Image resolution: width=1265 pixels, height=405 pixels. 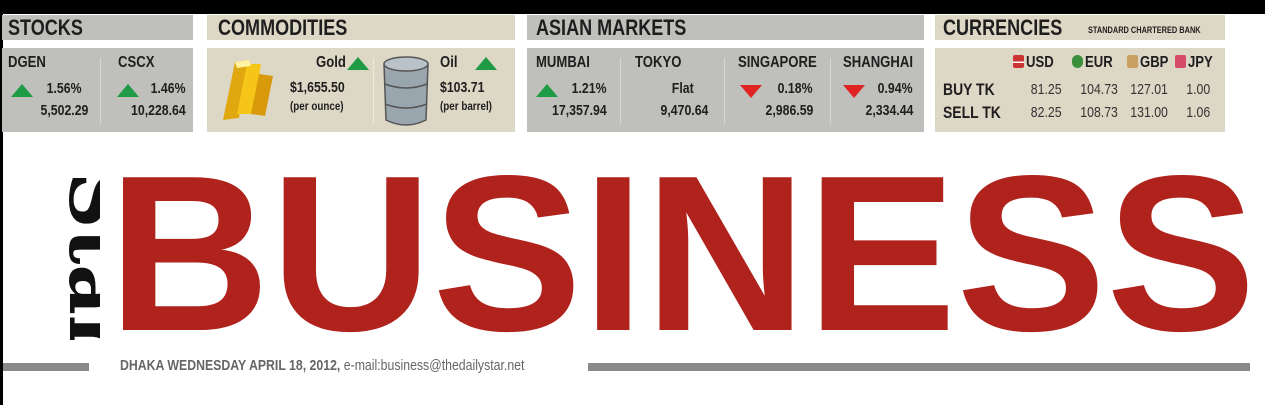 What do you see at coordinates (658, 62) in the screenshot?
I see `market-name: TOKYO` at bounding box center [658, 62].